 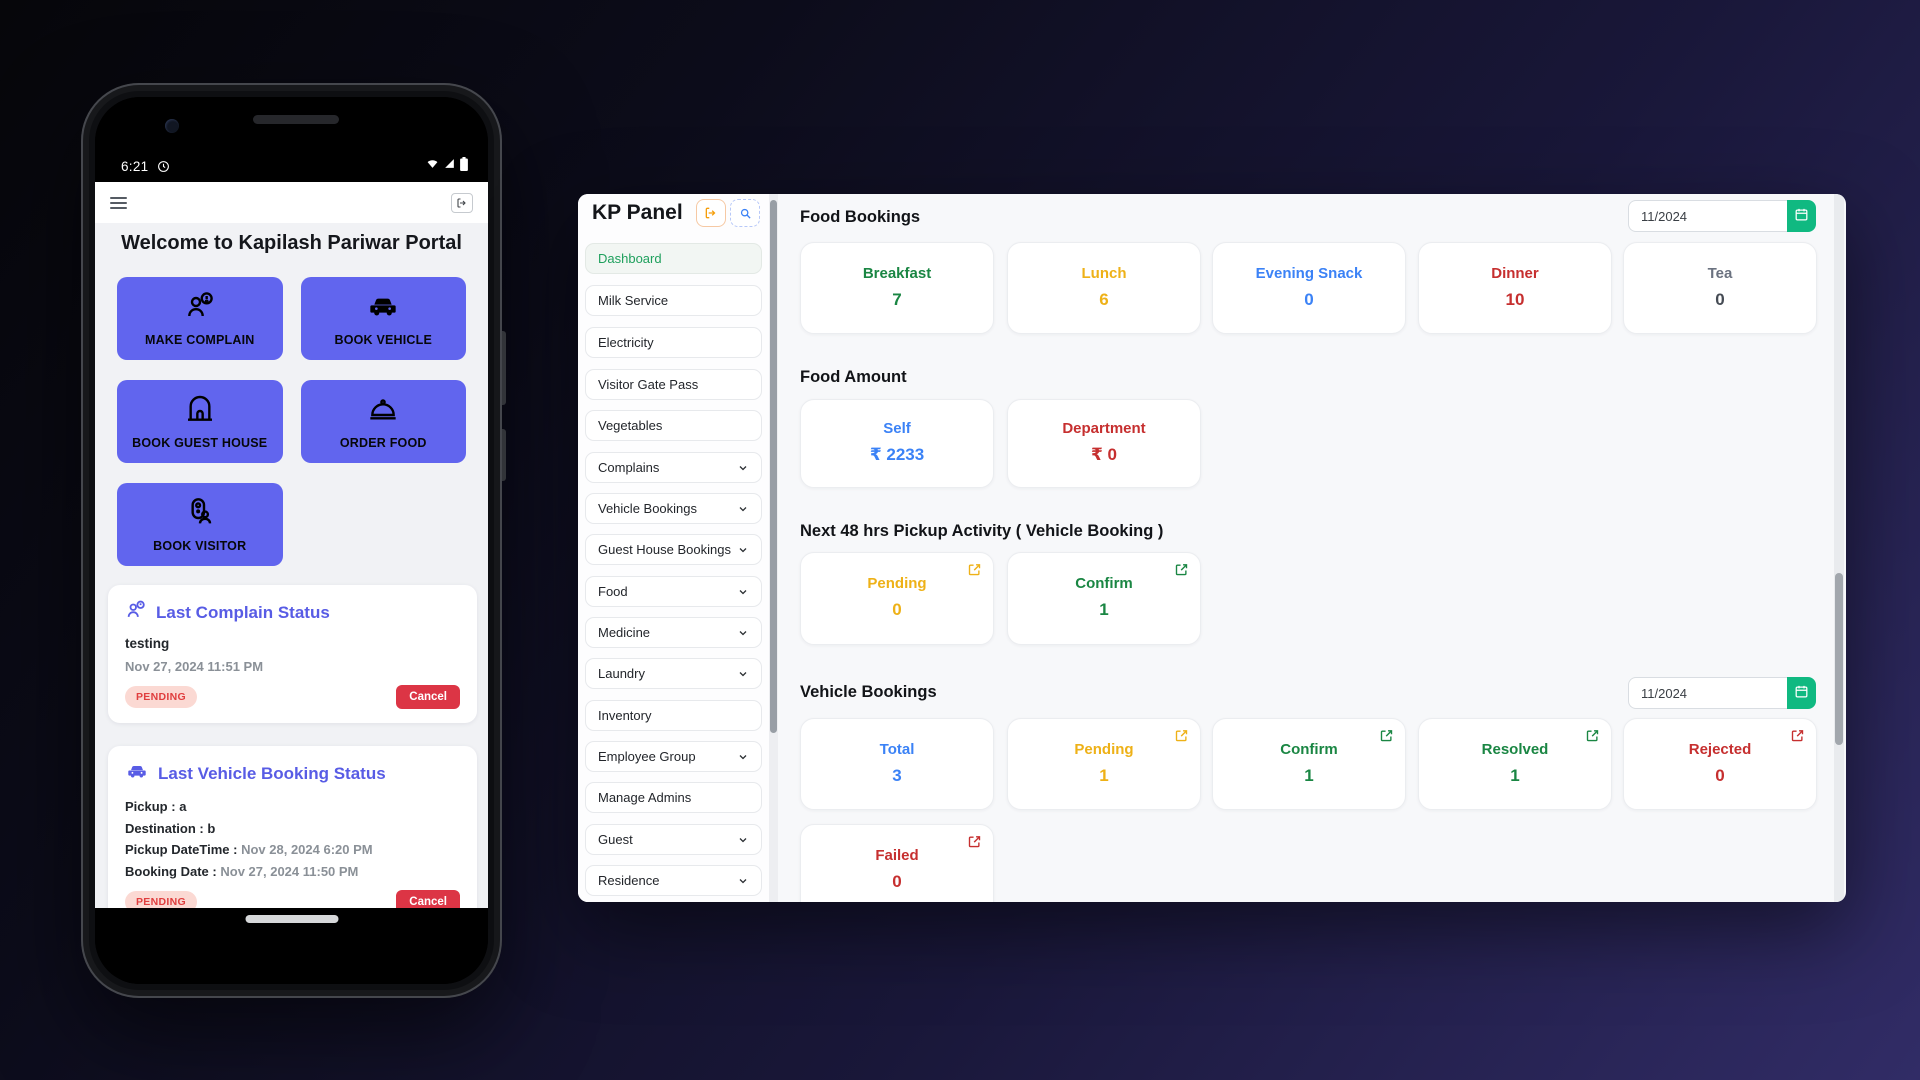 What do you see at coordinates (291, 919) in the screenshot?
I see `home-indicator` at bounding box center [291, 919].